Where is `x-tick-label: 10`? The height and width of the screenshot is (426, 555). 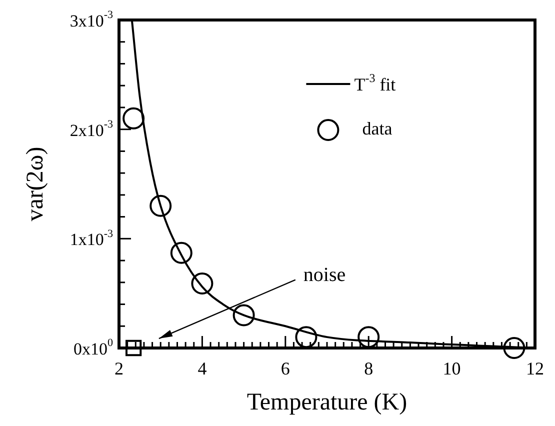 x-tick-label: 10 is located at coordinates (451, 368).